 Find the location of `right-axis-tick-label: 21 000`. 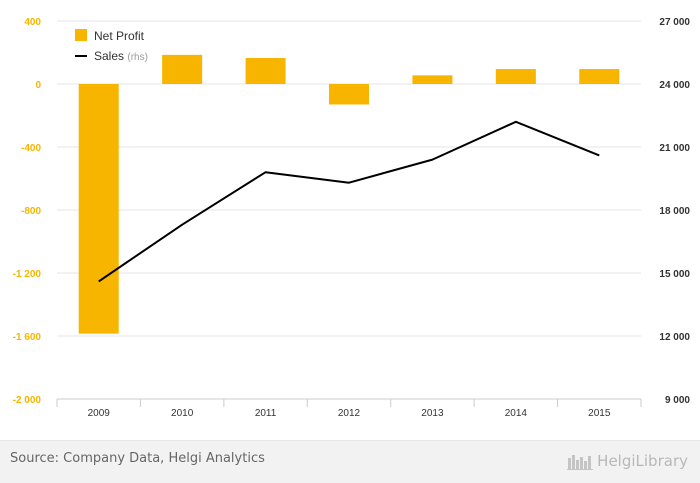

right-axis-tick-label: 21 000 is located at coordinates (674, 148).